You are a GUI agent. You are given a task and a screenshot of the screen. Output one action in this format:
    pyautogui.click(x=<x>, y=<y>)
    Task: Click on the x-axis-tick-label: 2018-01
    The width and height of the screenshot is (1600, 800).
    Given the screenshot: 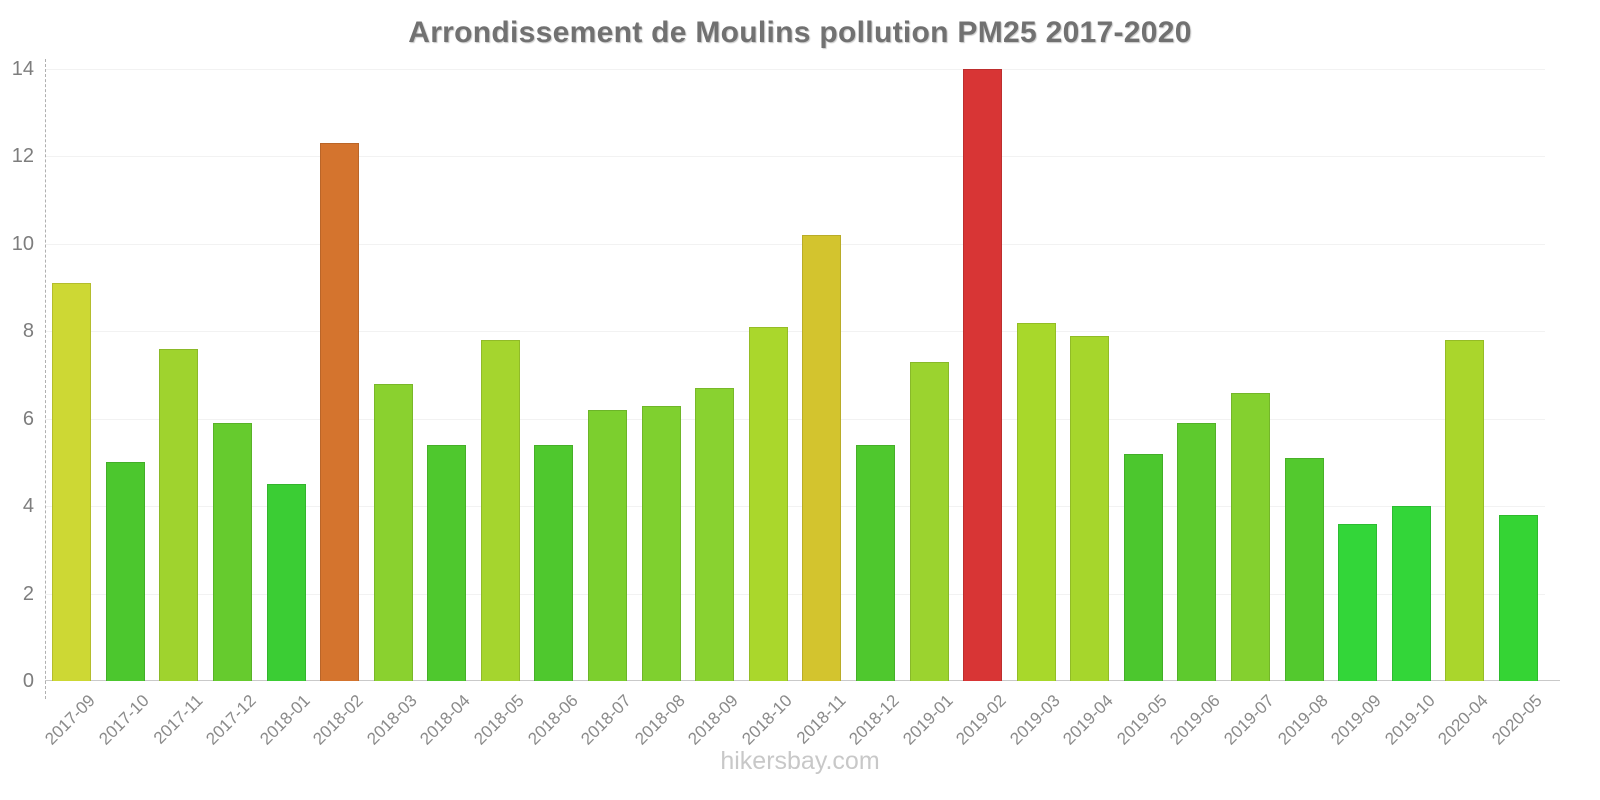 What is the action you would take?
    pyautogui.click(x=284, y=720)
    